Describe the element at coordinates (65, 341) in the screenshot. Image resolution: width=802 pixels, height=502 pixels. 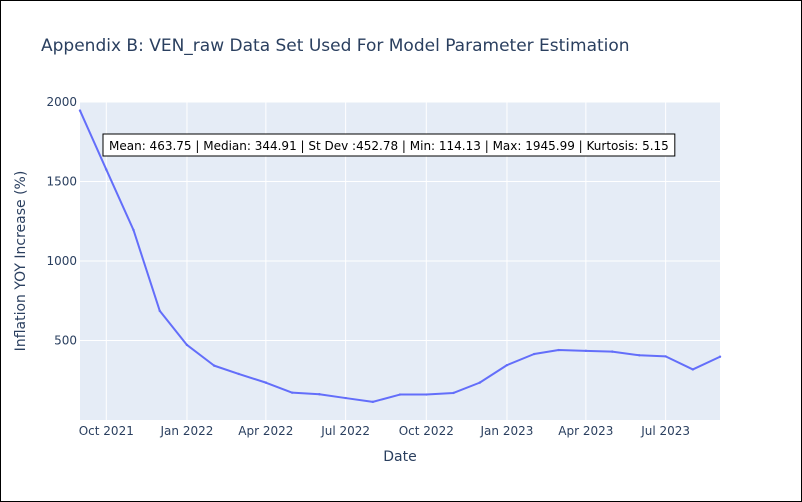
I see `y-tick-label: 500` at that location.